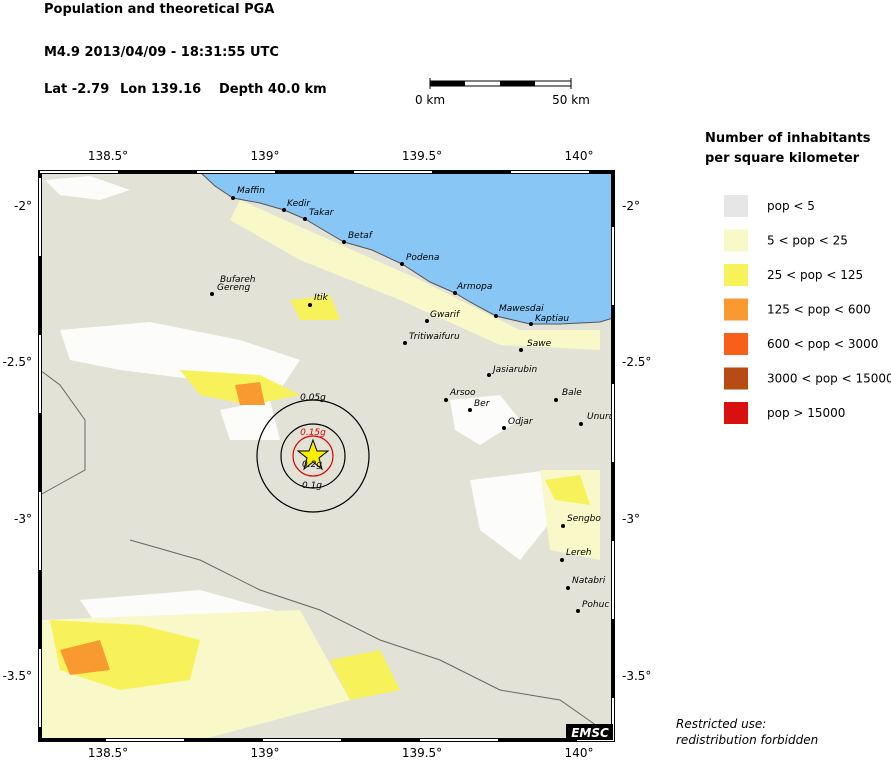  I want to click on pga-label: 0.2g, so click(312, 465).